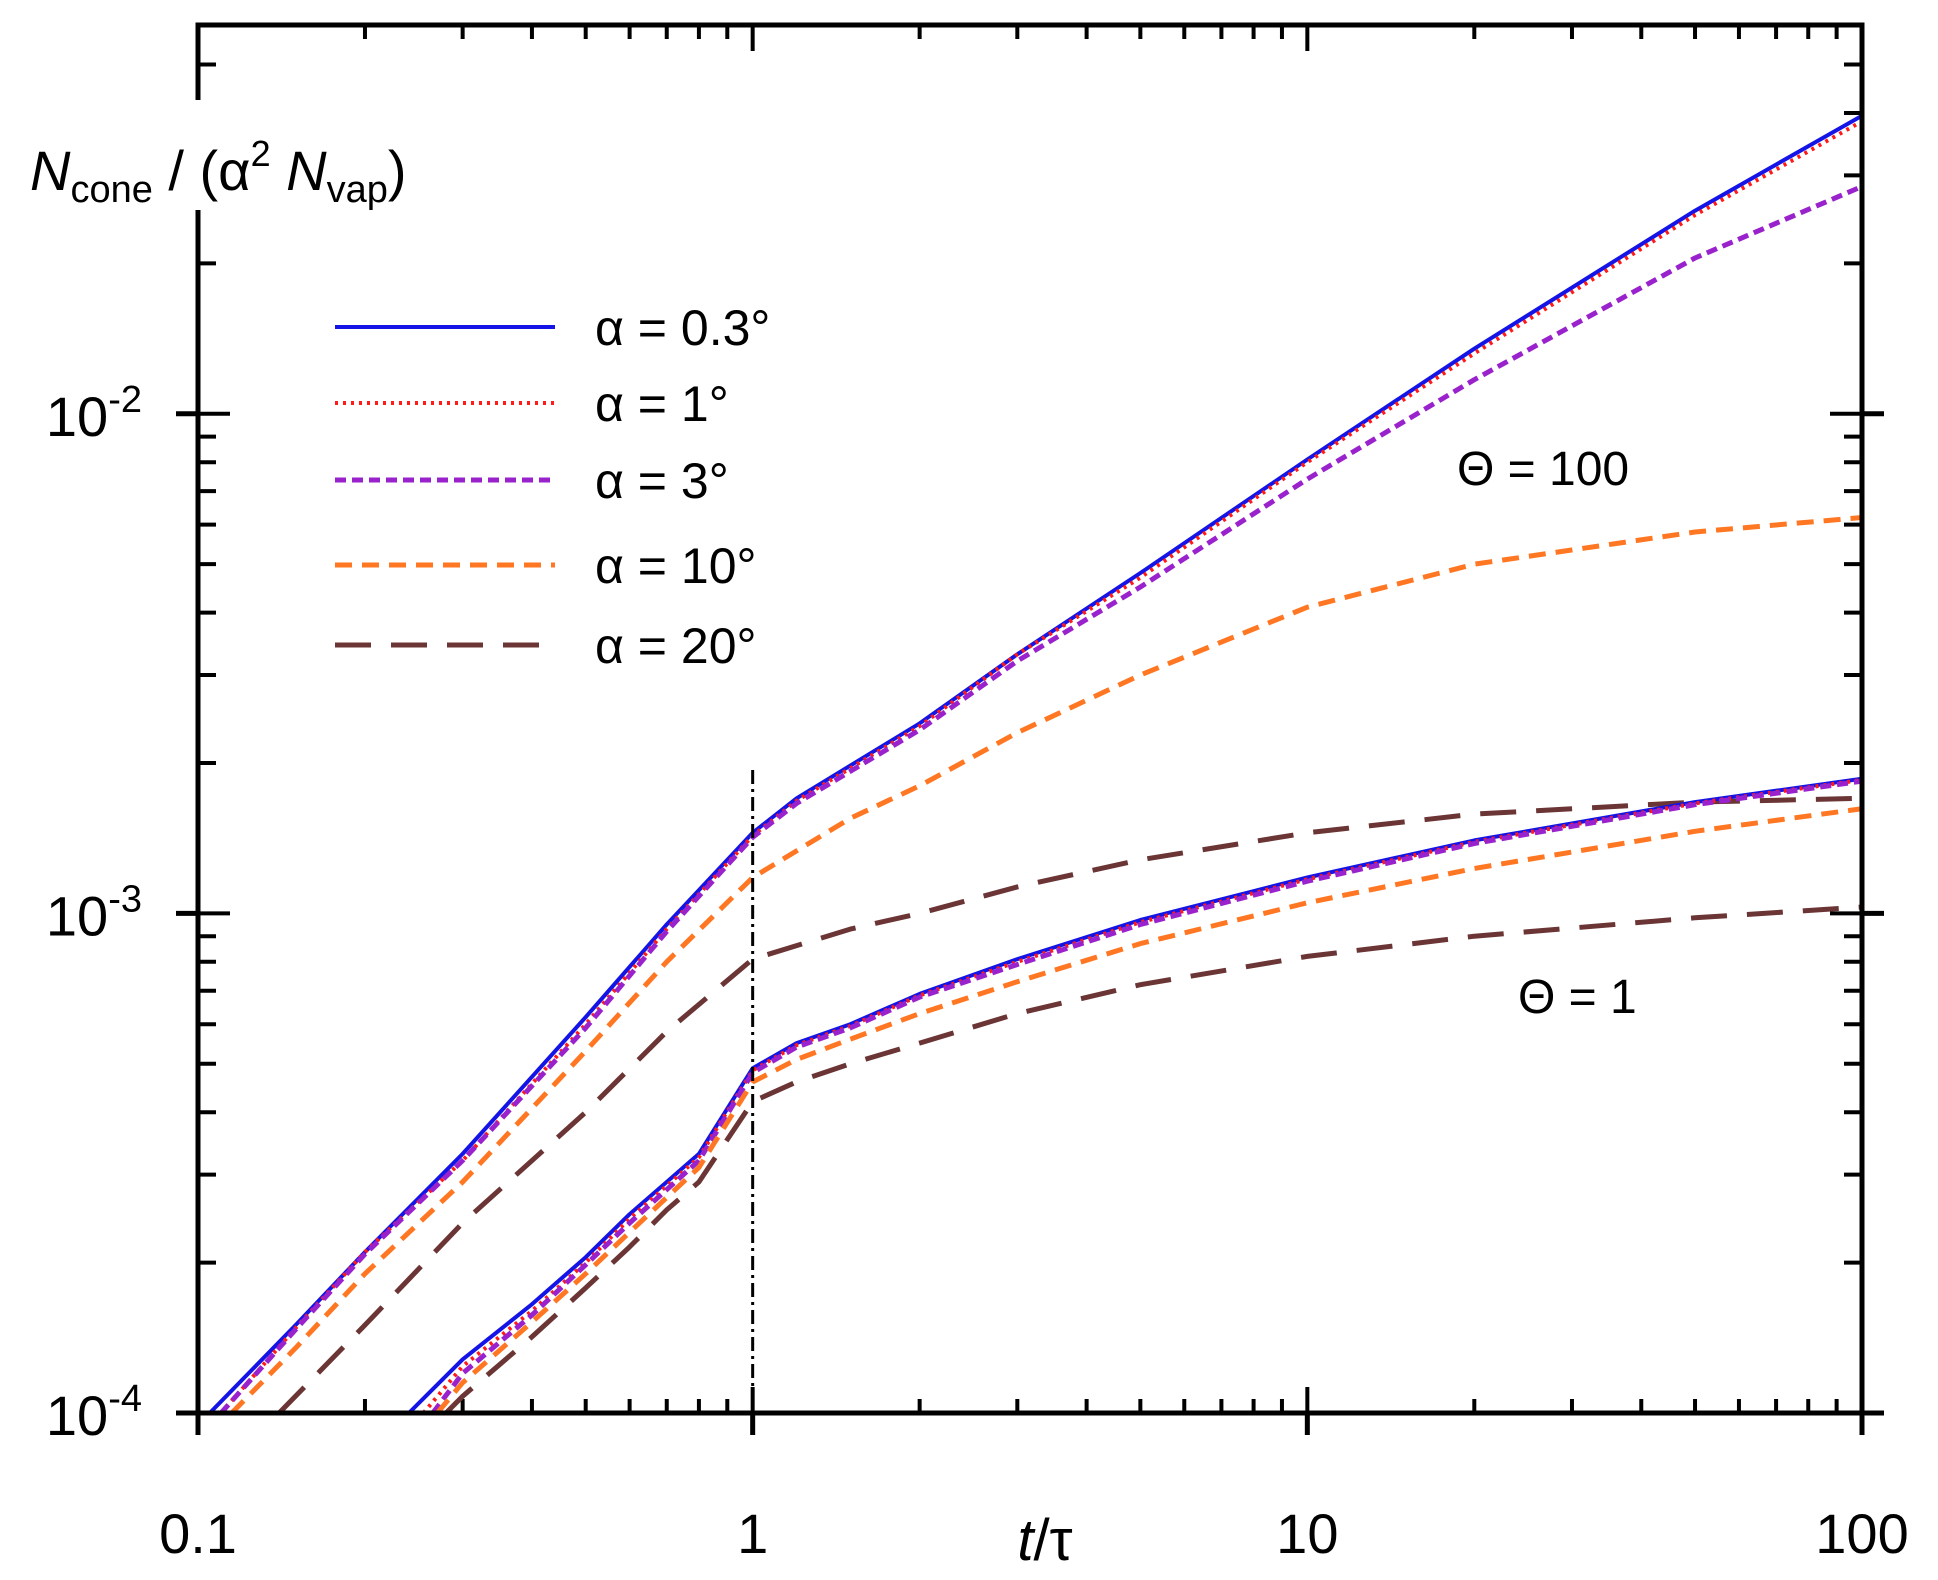  I want to click on x-tick-labels: 0.1 1 10 100, so click(1034, 1533).